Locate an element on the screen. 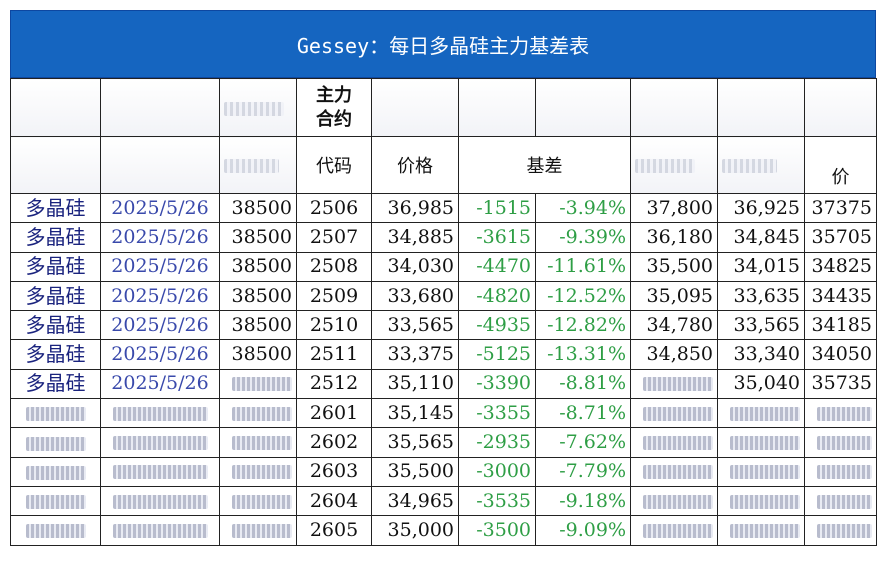 This screenshot has width=886, height=561. cell-basis-pct: -13.31% is located at coordinates (583, 354).